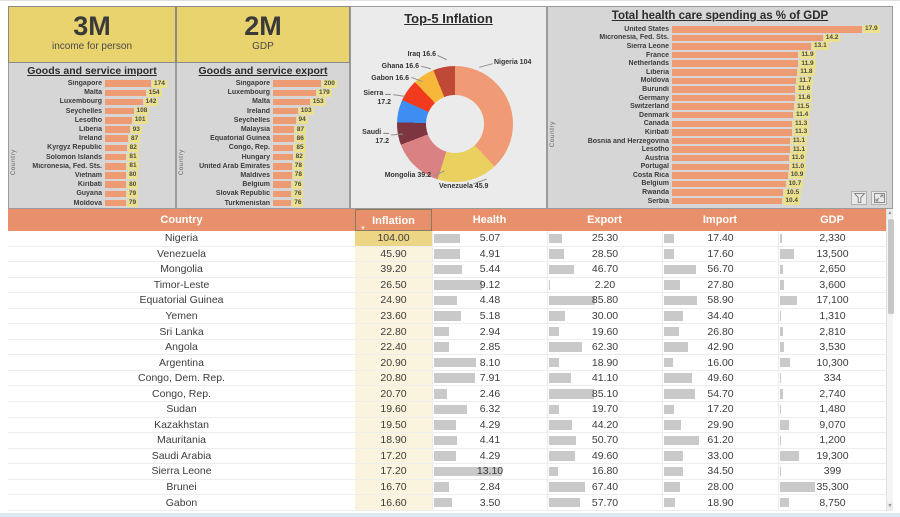 The image size is (900, 517). I want to click on table-row: Brunei 16.70 2.84 67.40 28.00 35,300, so click(447, 487).